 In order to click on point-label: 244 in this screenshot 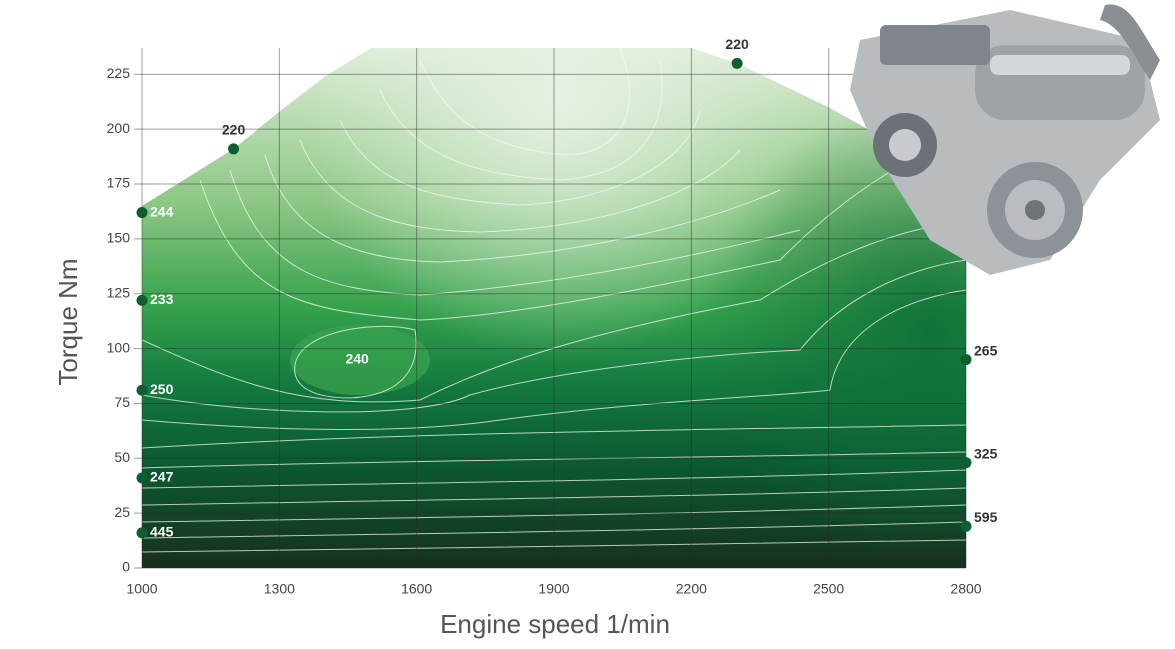, I will do `click(162, 211)`.